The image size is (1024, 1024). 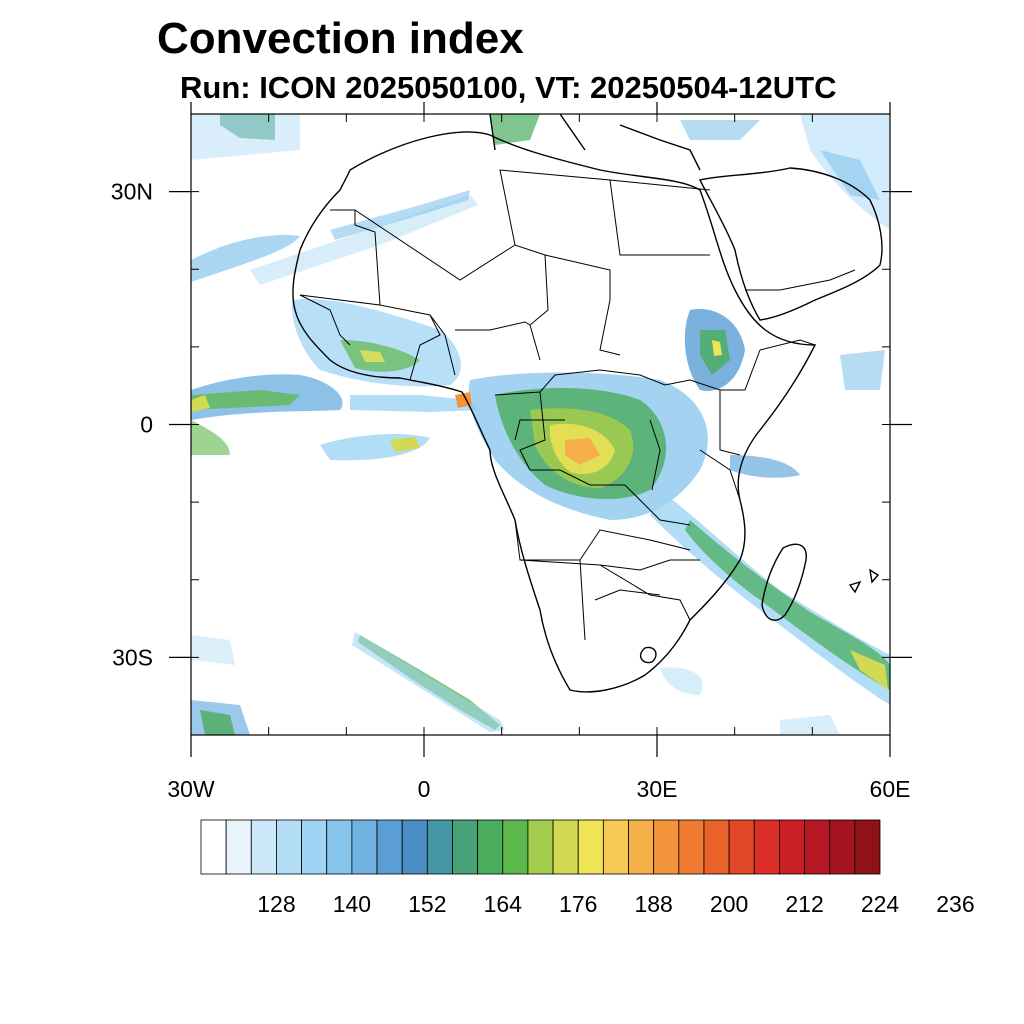 I want to click on y-tick-label: 30S, so click(x=132, y=657).